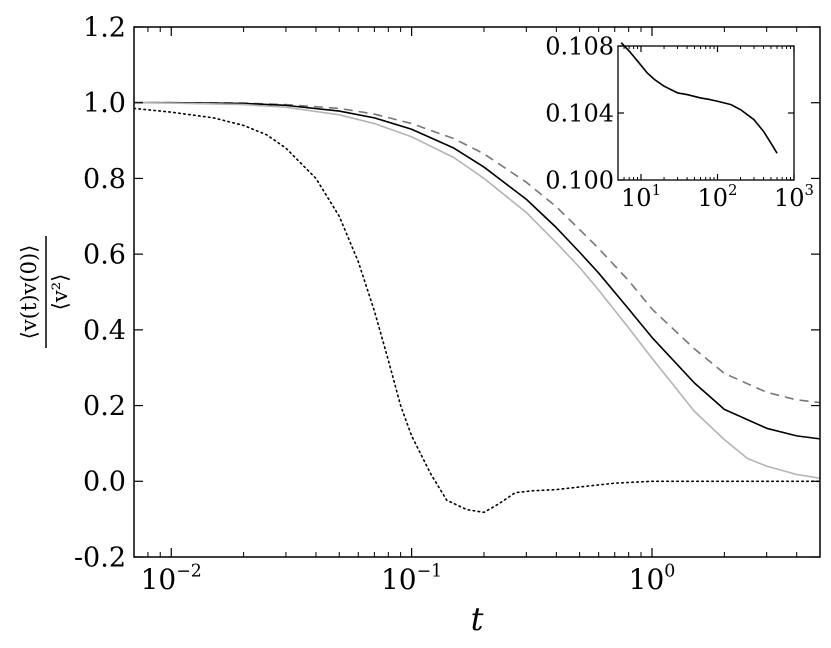 The width and height of the screenshot is (831, 648). What do you see at coordinates (104, 482) in the screenshot?
I see `main-y-tick-label: 0.0` at bounding box center [104, 482].